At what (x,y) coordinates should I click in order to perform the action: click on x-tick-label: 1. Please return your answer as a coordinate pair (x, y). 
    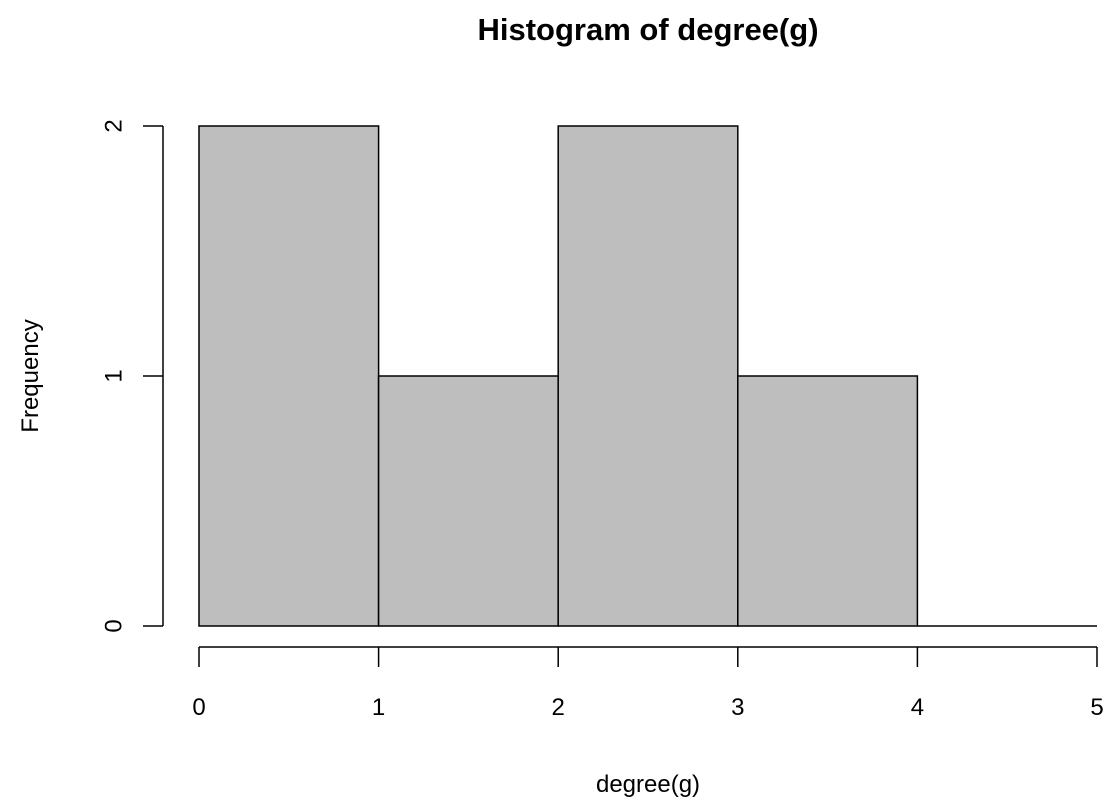
    Looking at the image, I should click on (378, 707).